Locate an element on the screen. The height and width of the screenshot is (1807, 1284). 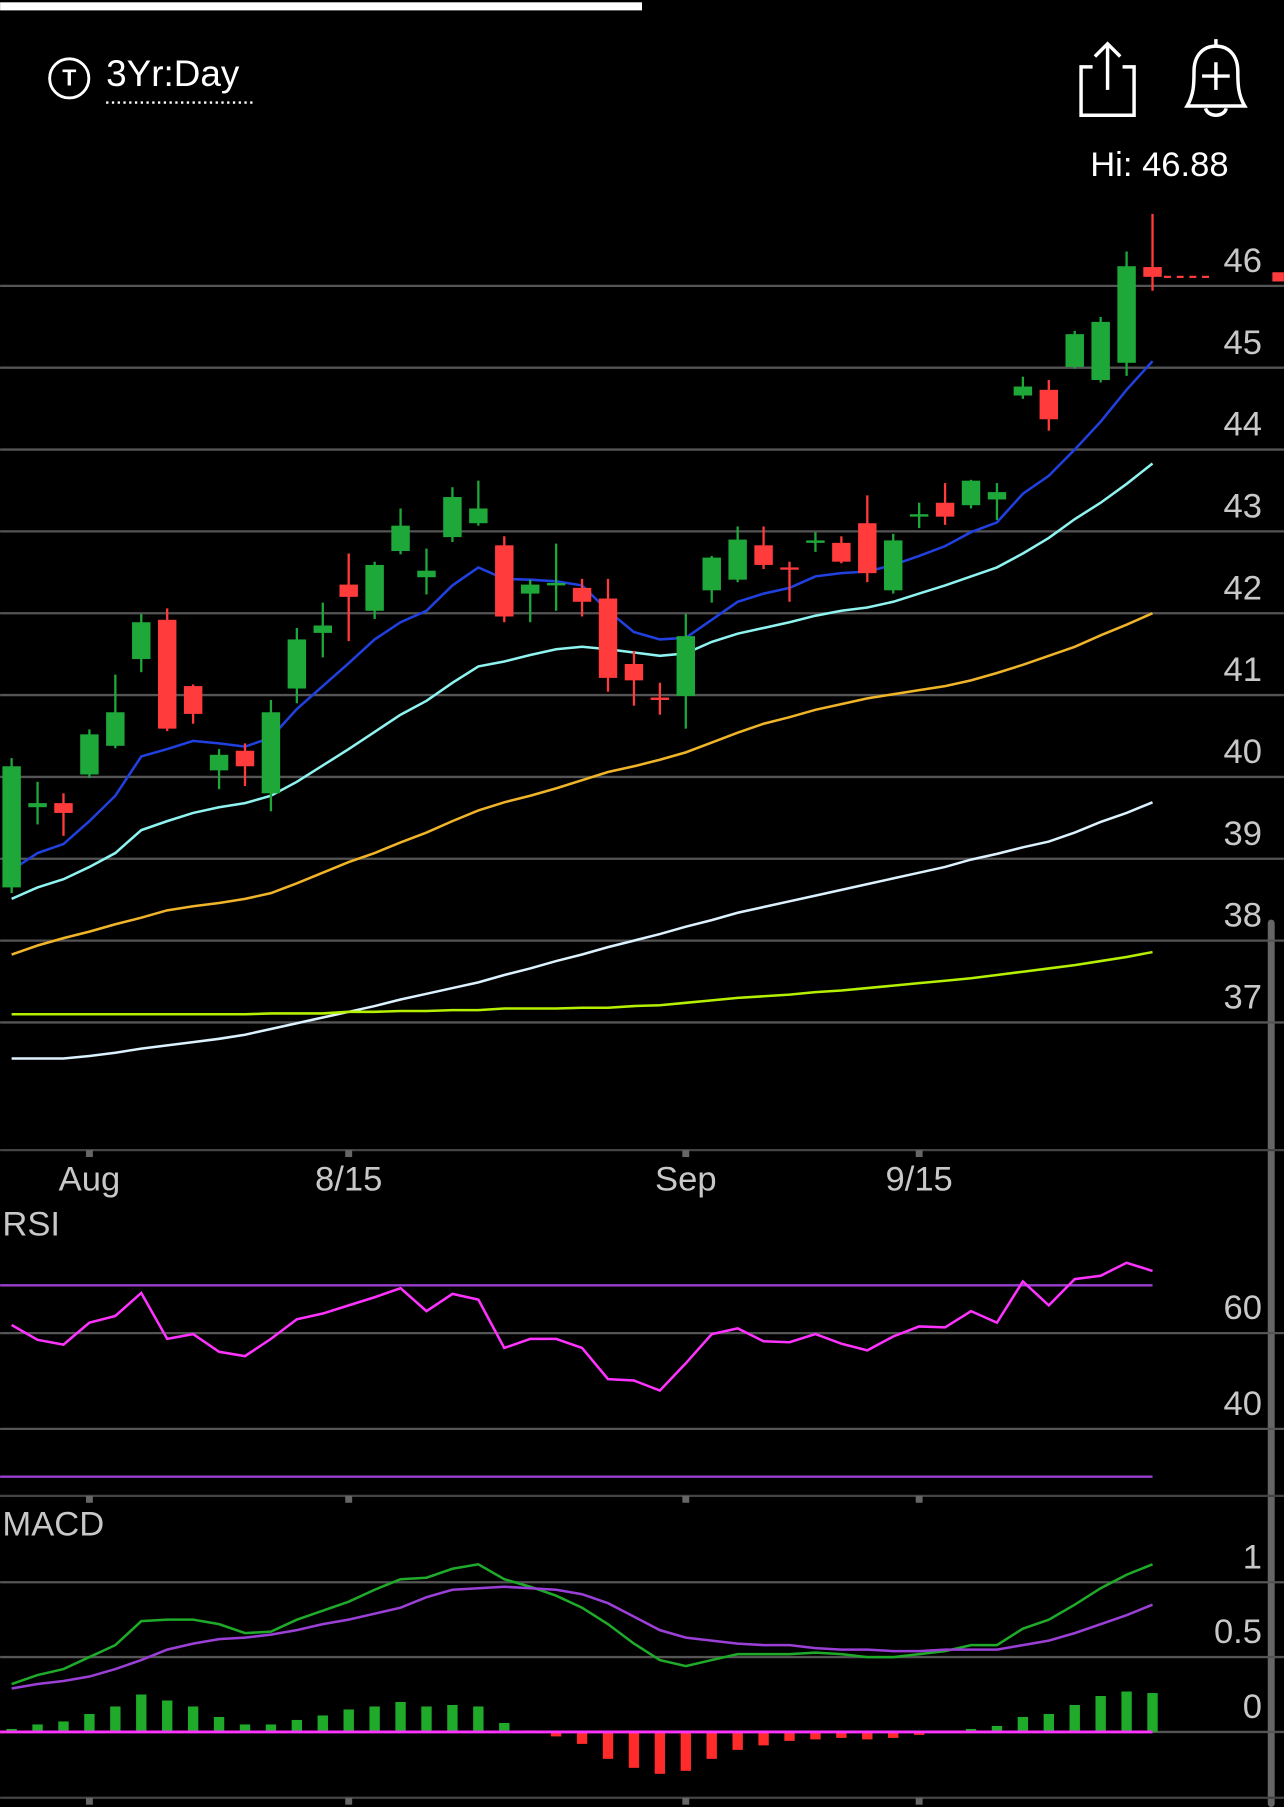
icon-circle is located at coordinates (69, 78).